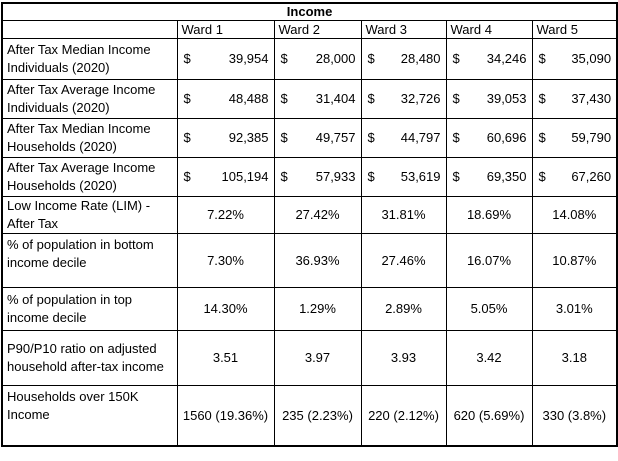 The height and width of the screenshot is (461, 618). I want to click on row-label: % of population in top income decile, so click(89, 308).